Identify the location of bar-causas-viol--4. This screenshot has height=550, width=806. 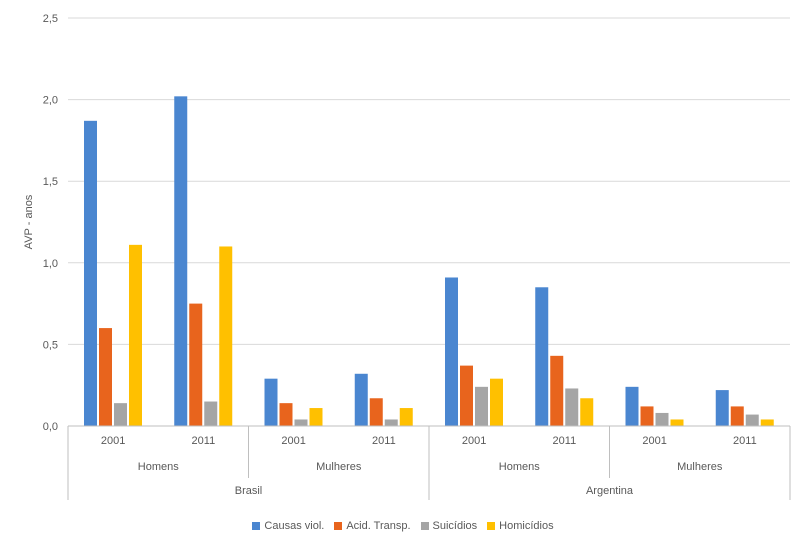
(451, 351).